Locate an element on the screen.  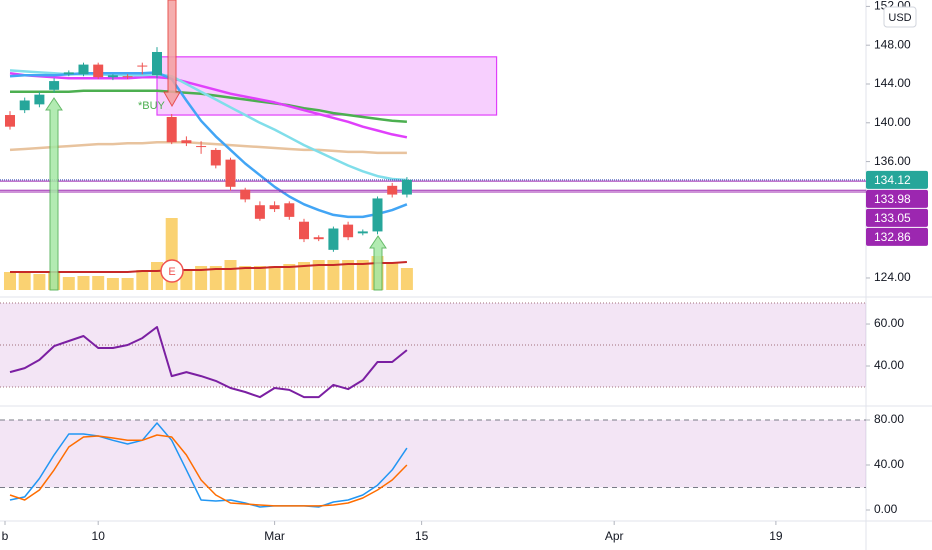
currency-box is located at coordinates (900, 17).